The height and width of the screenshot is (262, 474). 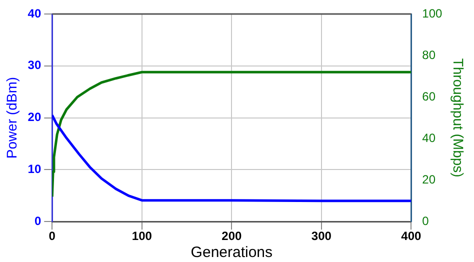 I want to click on y-tick-label: 20, so click(x=35, y=117).